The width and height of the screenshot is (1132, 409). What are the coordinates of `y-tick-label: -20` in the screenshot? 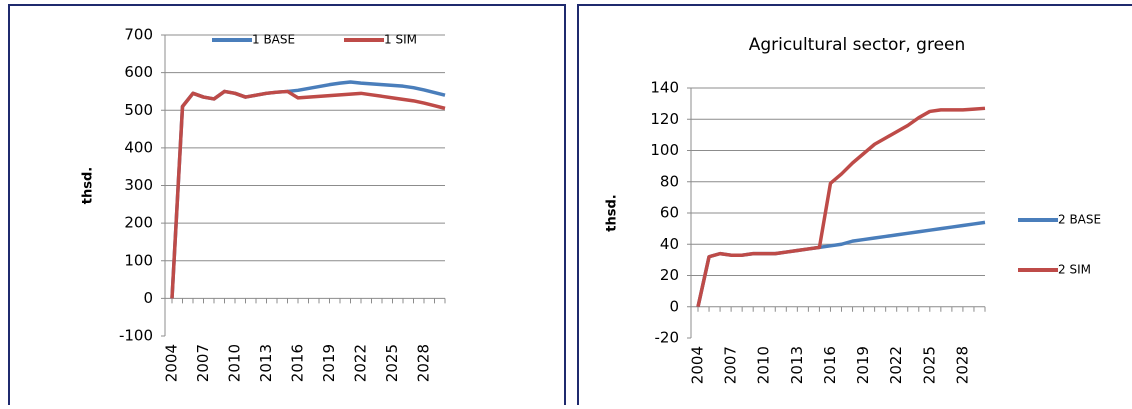 It's located at (667, 338).